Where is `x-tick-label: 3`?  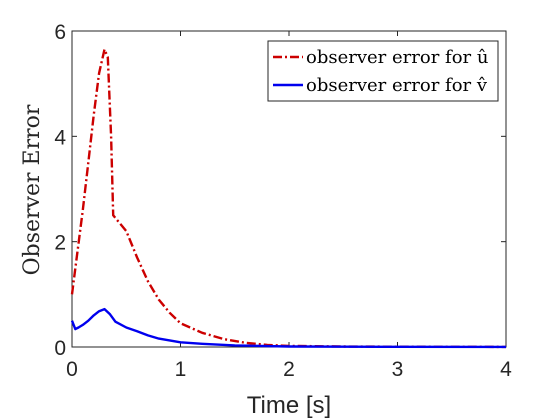
x-tick-label: 3 is located at coordinates (398, 369).